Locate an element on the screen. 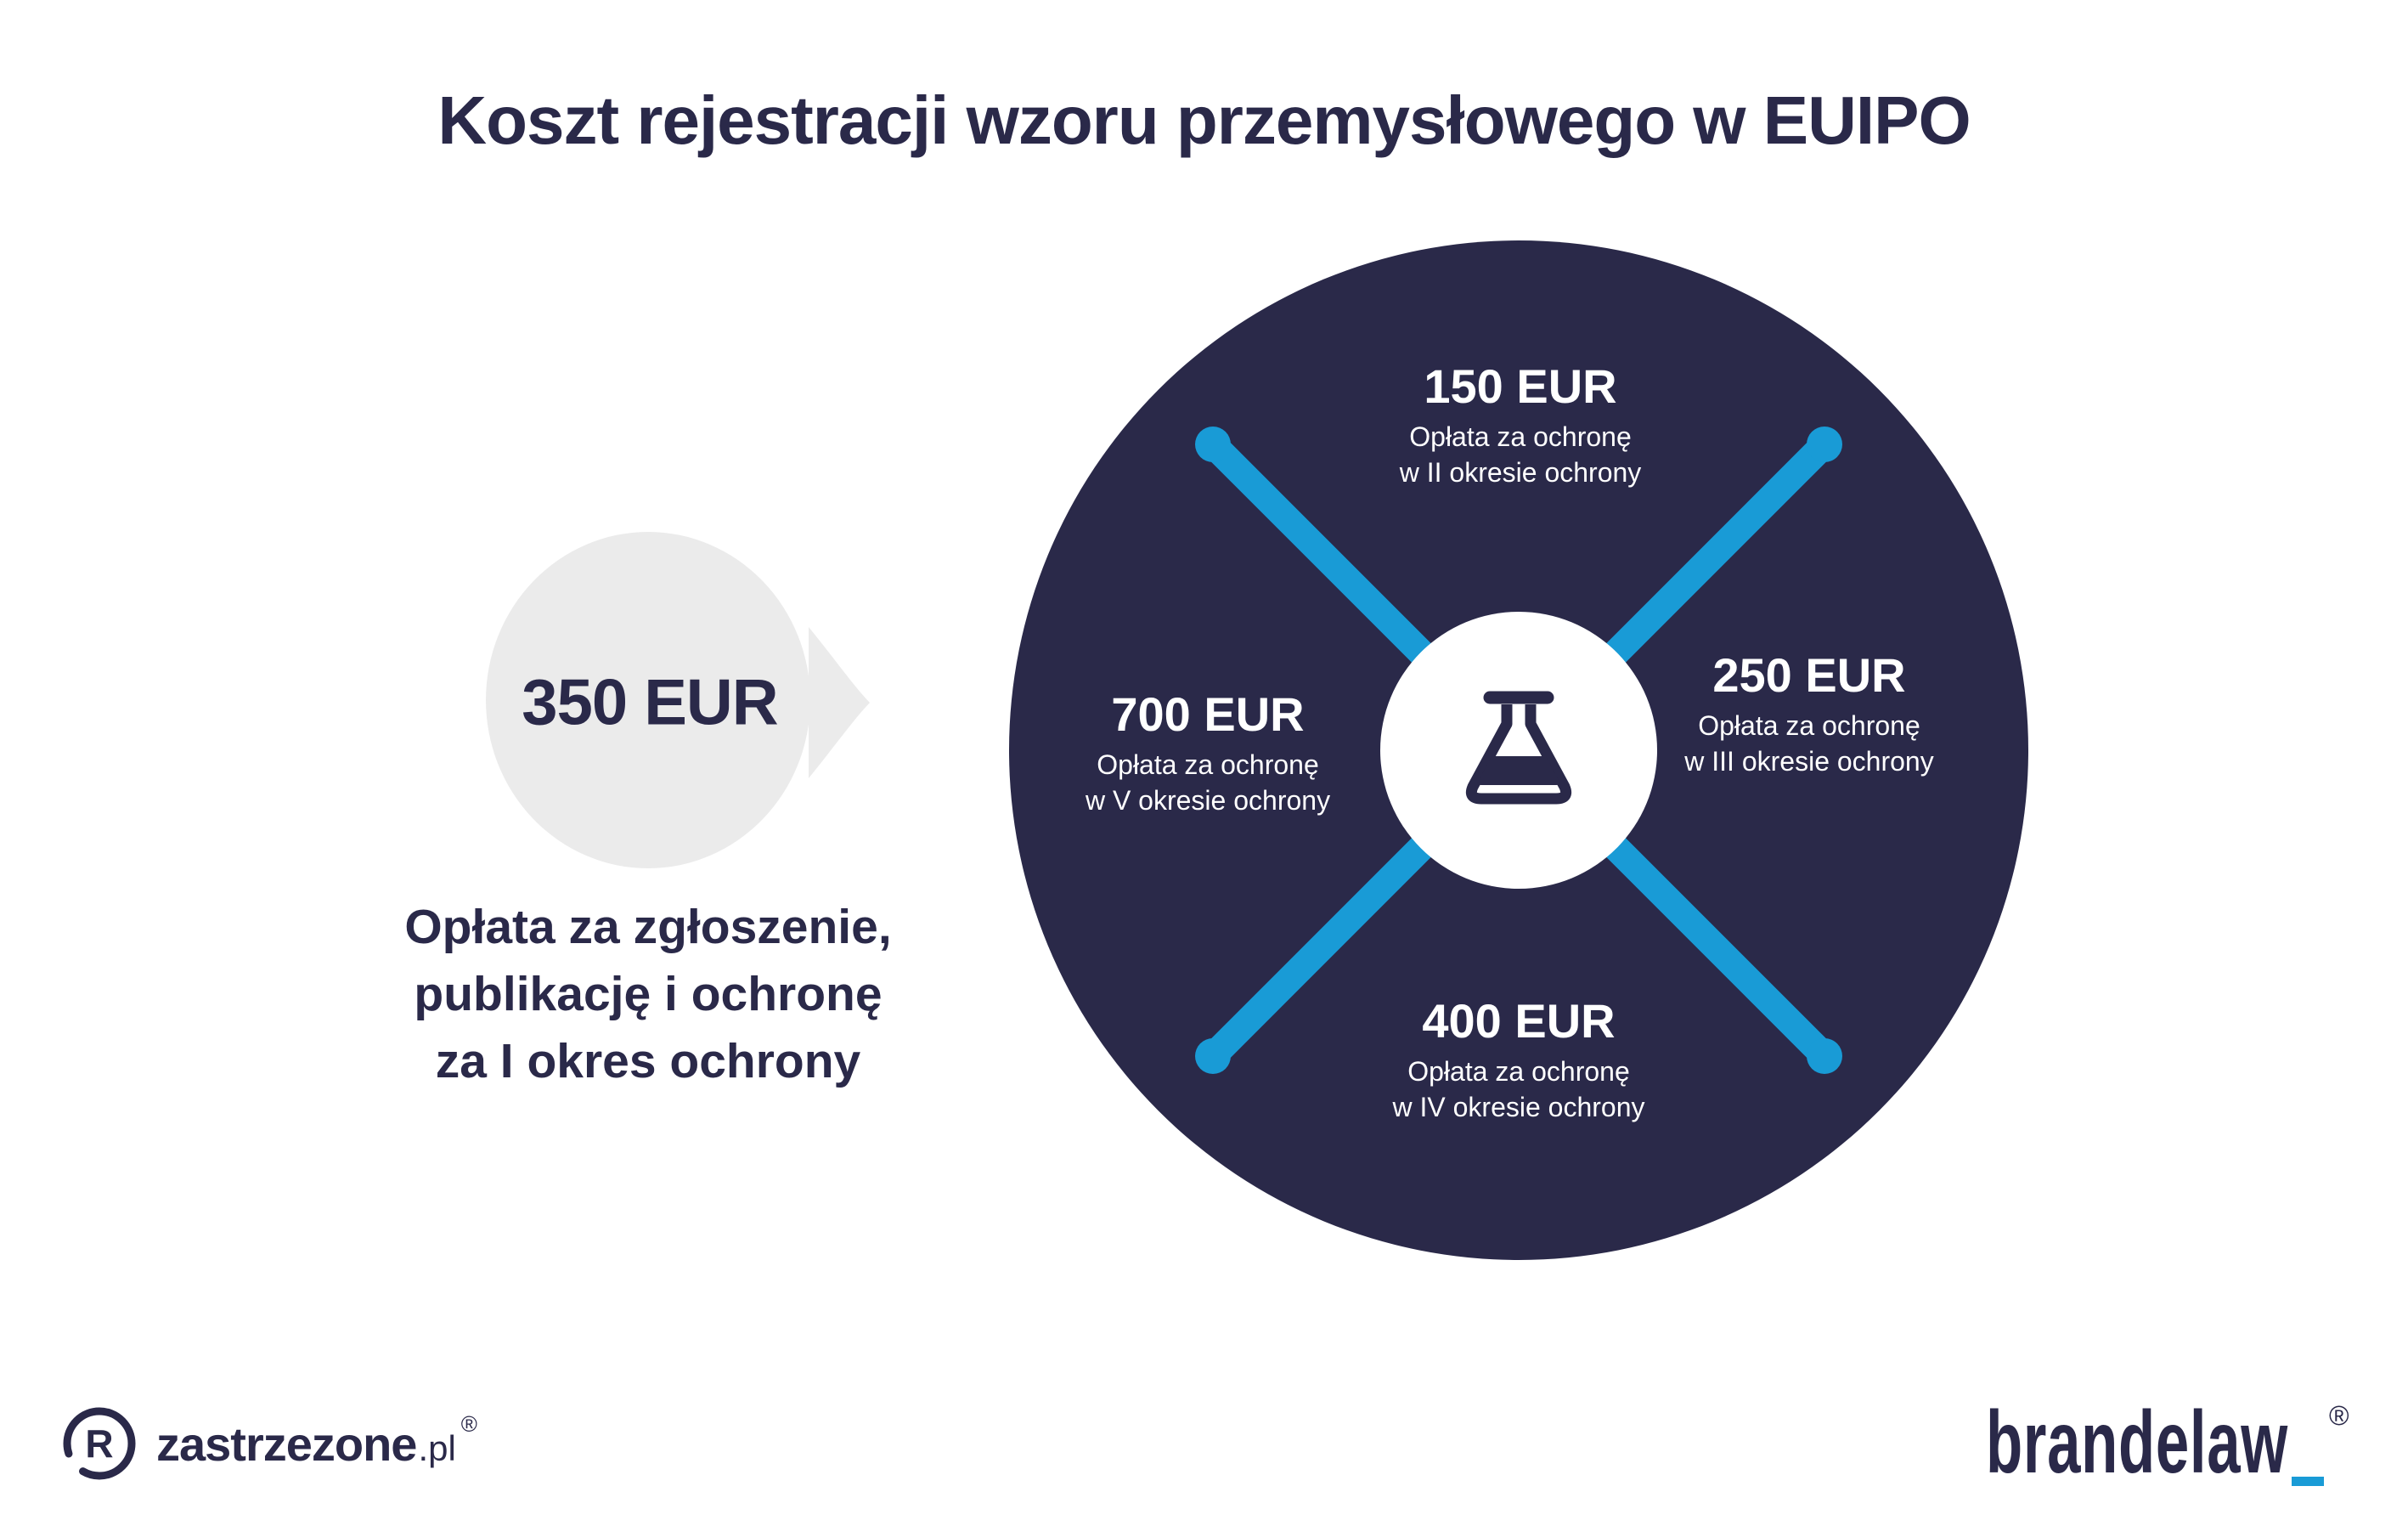 The height and width of the screenshot is (1537, 2408). fee-desc-line: w III okresie ochrony is located at coordinates (1809, 761).